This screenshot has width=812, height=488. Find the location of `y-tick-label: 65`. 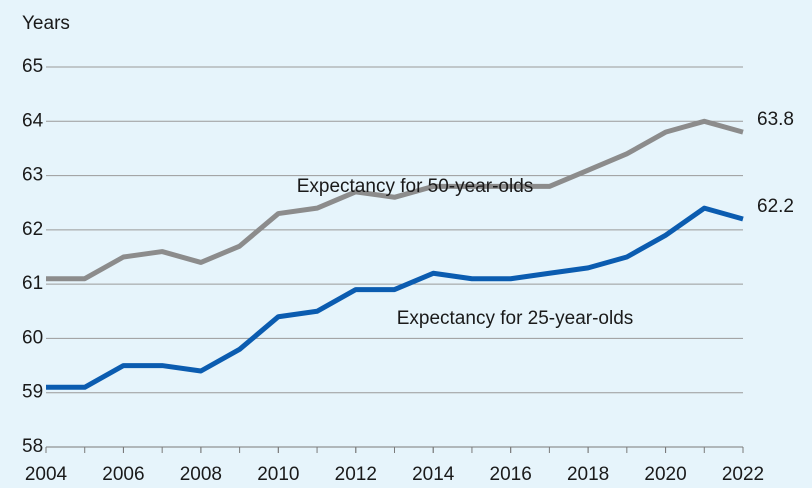

y-tick-label: 65 is located at coordinates (32, 66).